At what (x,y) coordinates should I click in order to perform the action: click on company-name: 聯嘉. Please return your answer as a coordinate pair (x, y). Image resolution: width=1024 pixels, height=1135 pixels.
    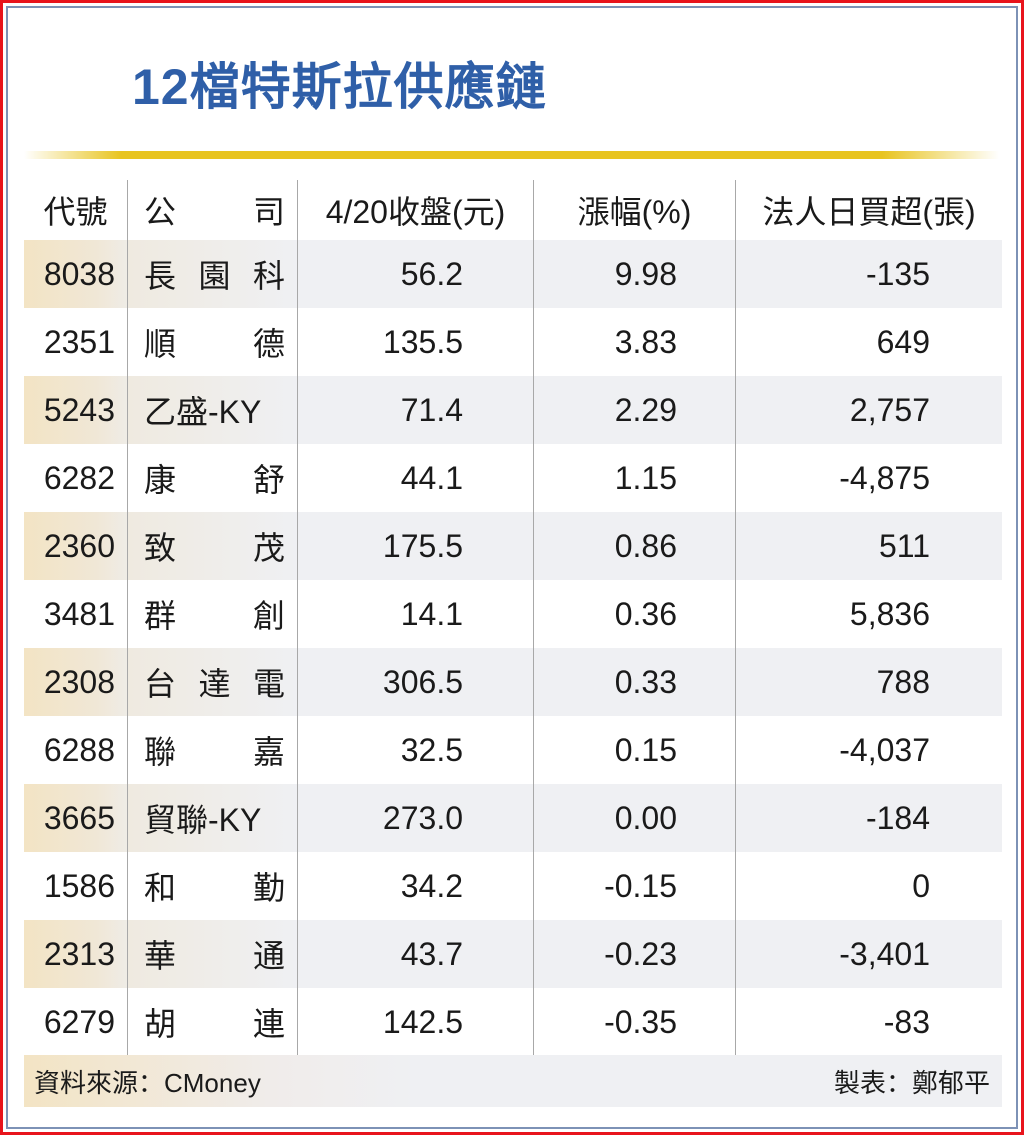
    Looking at the image, I should click on (214, 750).